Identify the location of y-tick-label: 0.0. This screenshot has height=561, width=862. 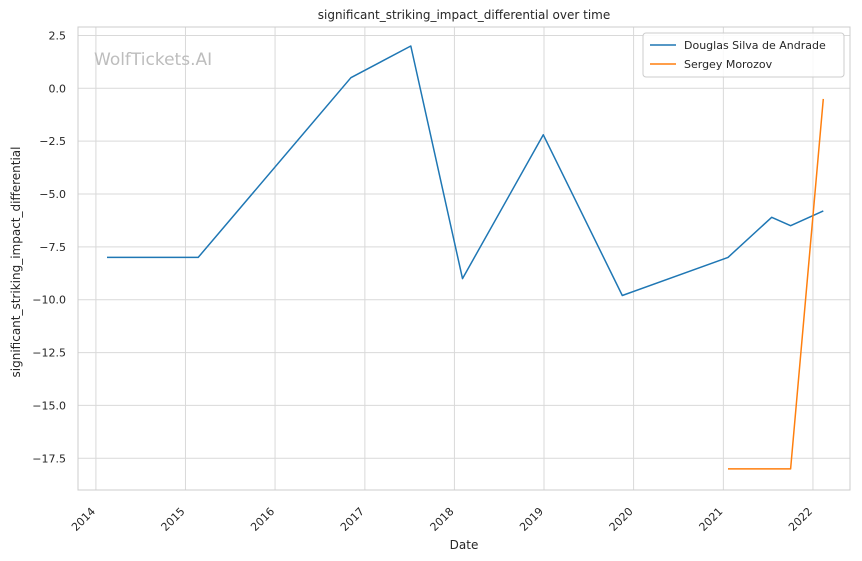
(58, 88).